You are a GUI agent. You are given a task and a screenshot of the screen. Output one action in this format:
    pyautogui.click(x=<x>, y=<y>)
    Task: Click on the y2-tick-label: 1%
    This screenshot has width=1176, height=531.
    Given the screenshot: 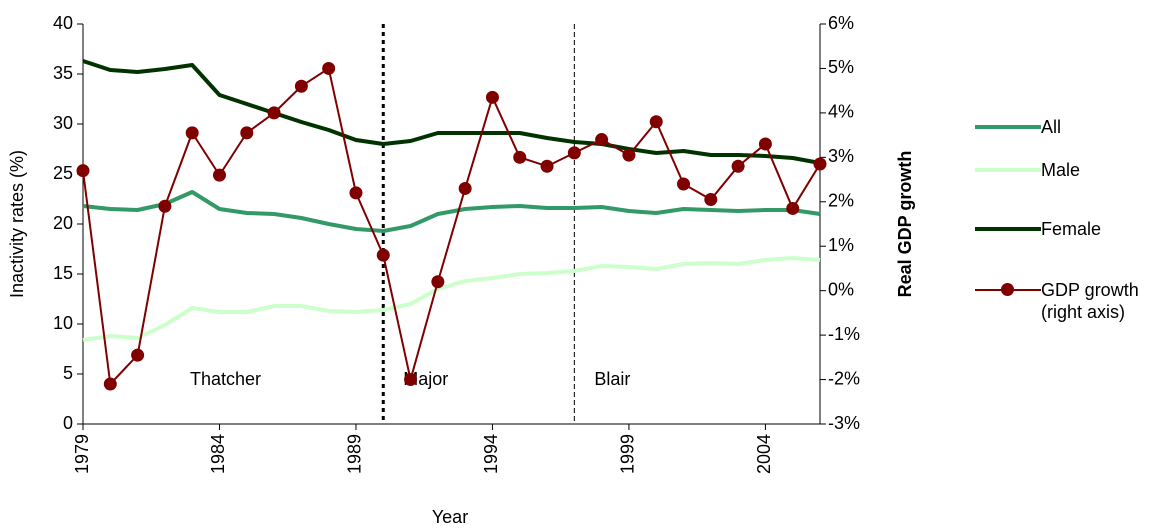 What is the action you would take?
    pyautogui.click(x=841, y=245)
    